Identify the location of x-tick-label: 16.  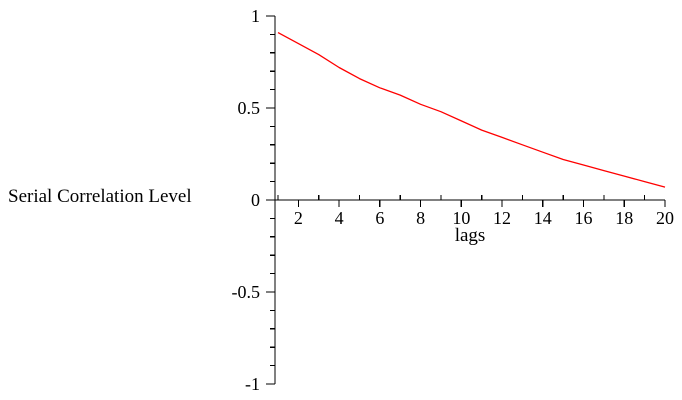
(584, 218).